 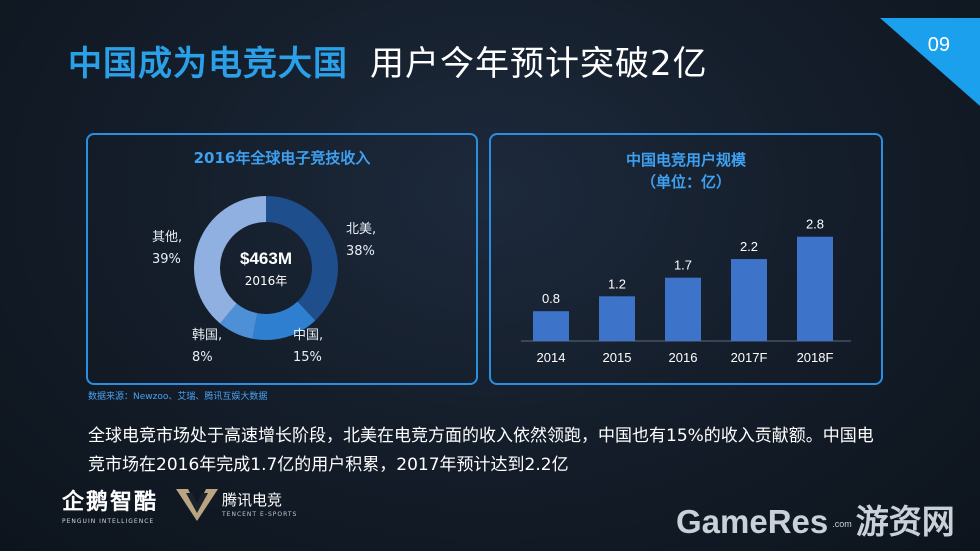 I want to click on slice-label-other: 其他, 39%, so click(x=167, y=249).